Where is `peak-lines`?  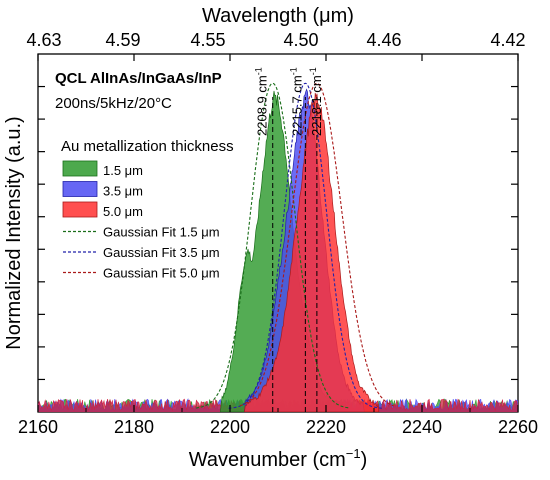 peak-lines is located at coordinates (295, 254).